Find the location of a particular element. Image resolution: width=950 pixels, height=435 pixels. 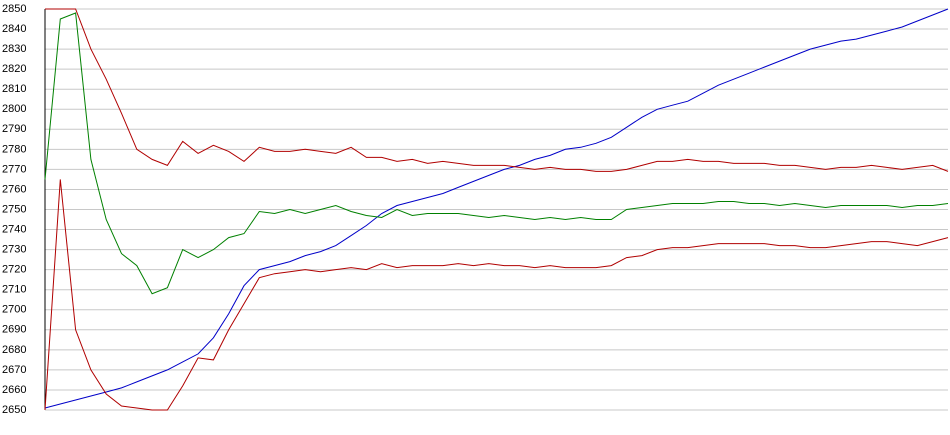

y-tick-label: 2760 is located at coordinates (14, 189).